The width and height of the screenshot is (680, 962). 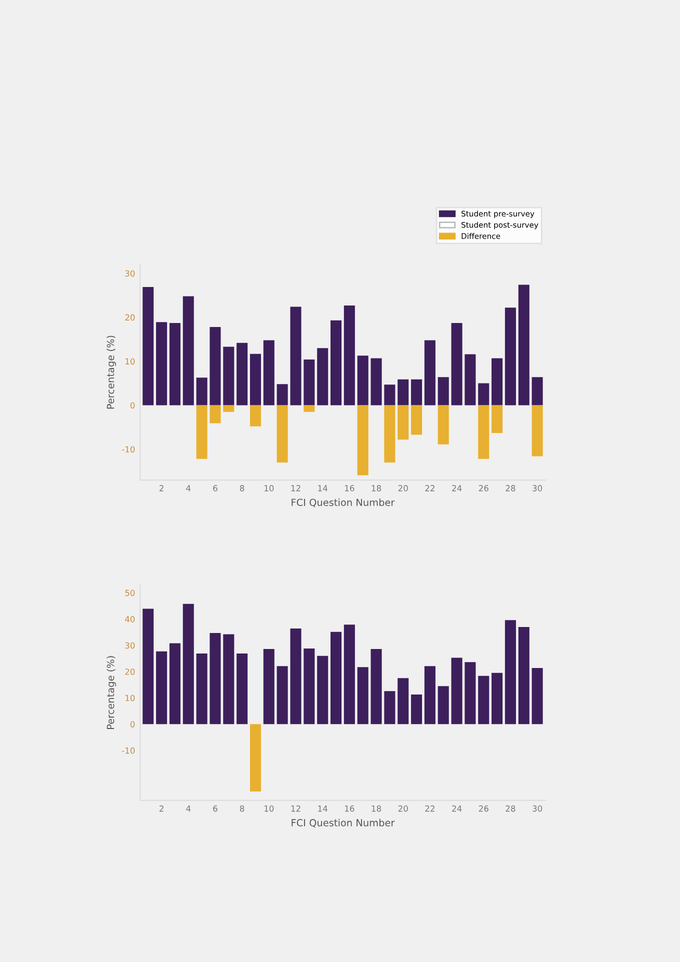 I want to click on y-tick-label: 10, so click(x=130, y=361).